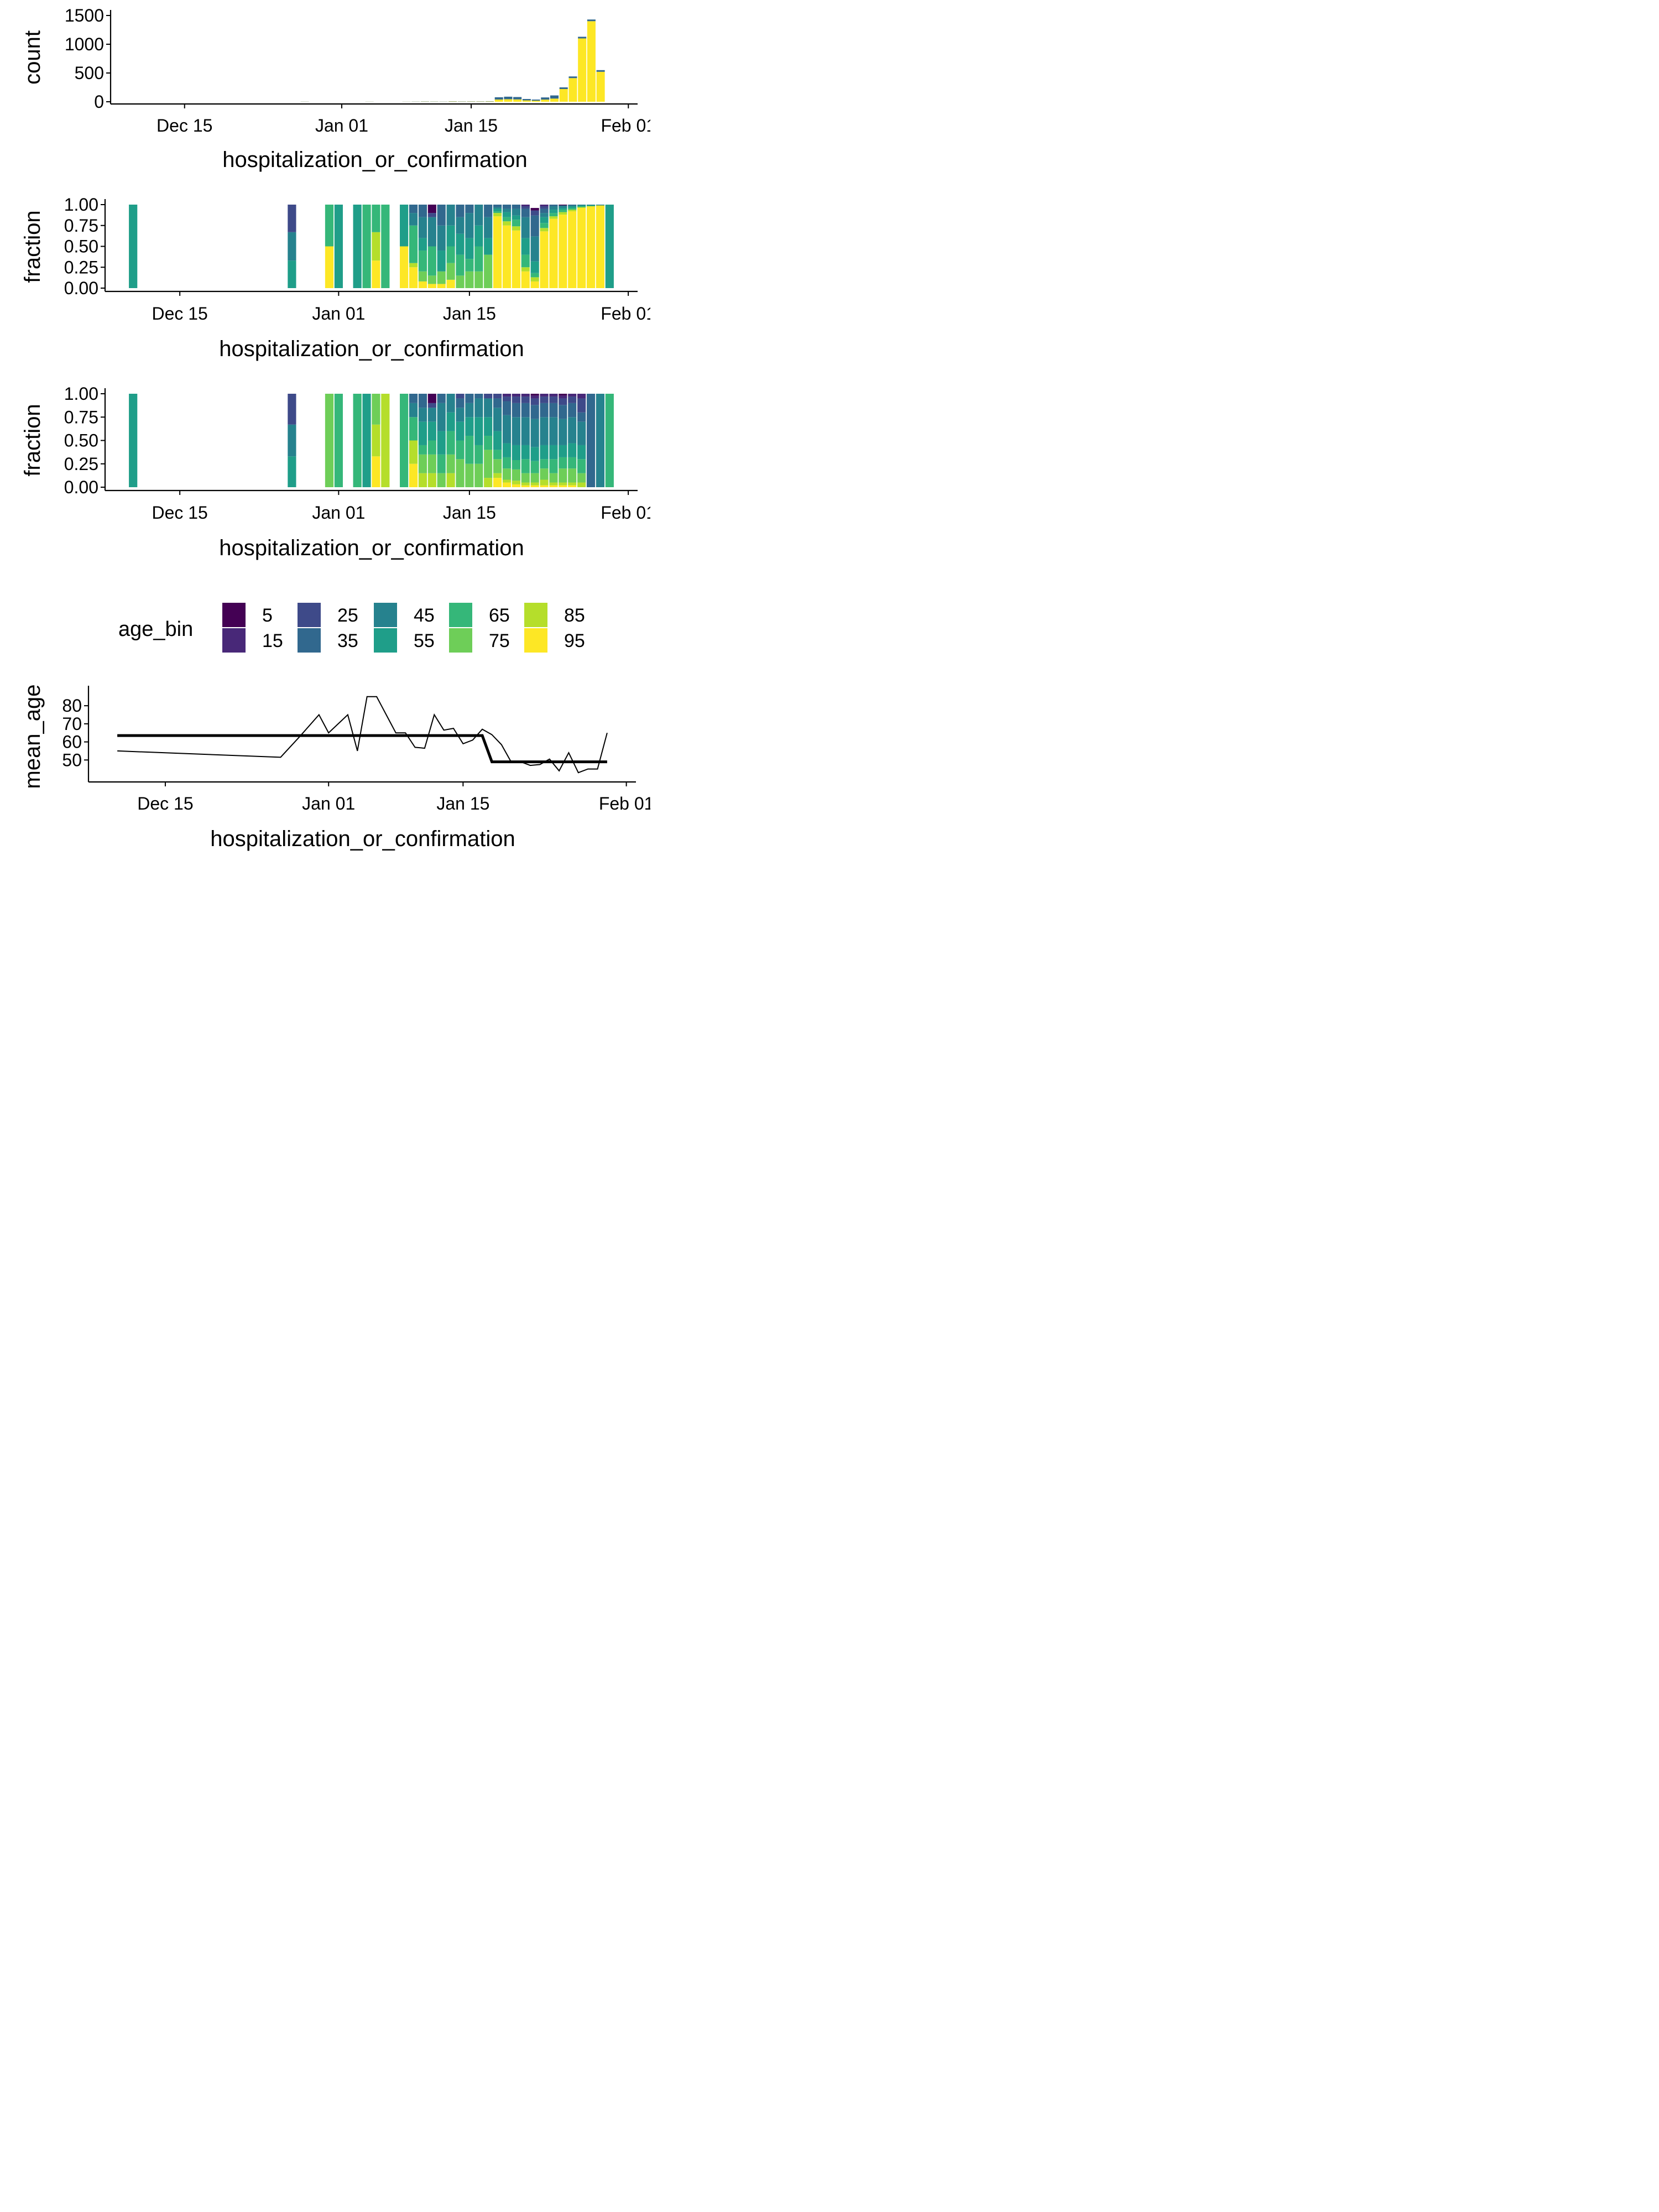 The image size is (1659, 2212). Describe the element at coordinates (372, 548) in the screenshot. I see `panel-3-x-axis-title: hospitalization_or_confirmation` at that location.